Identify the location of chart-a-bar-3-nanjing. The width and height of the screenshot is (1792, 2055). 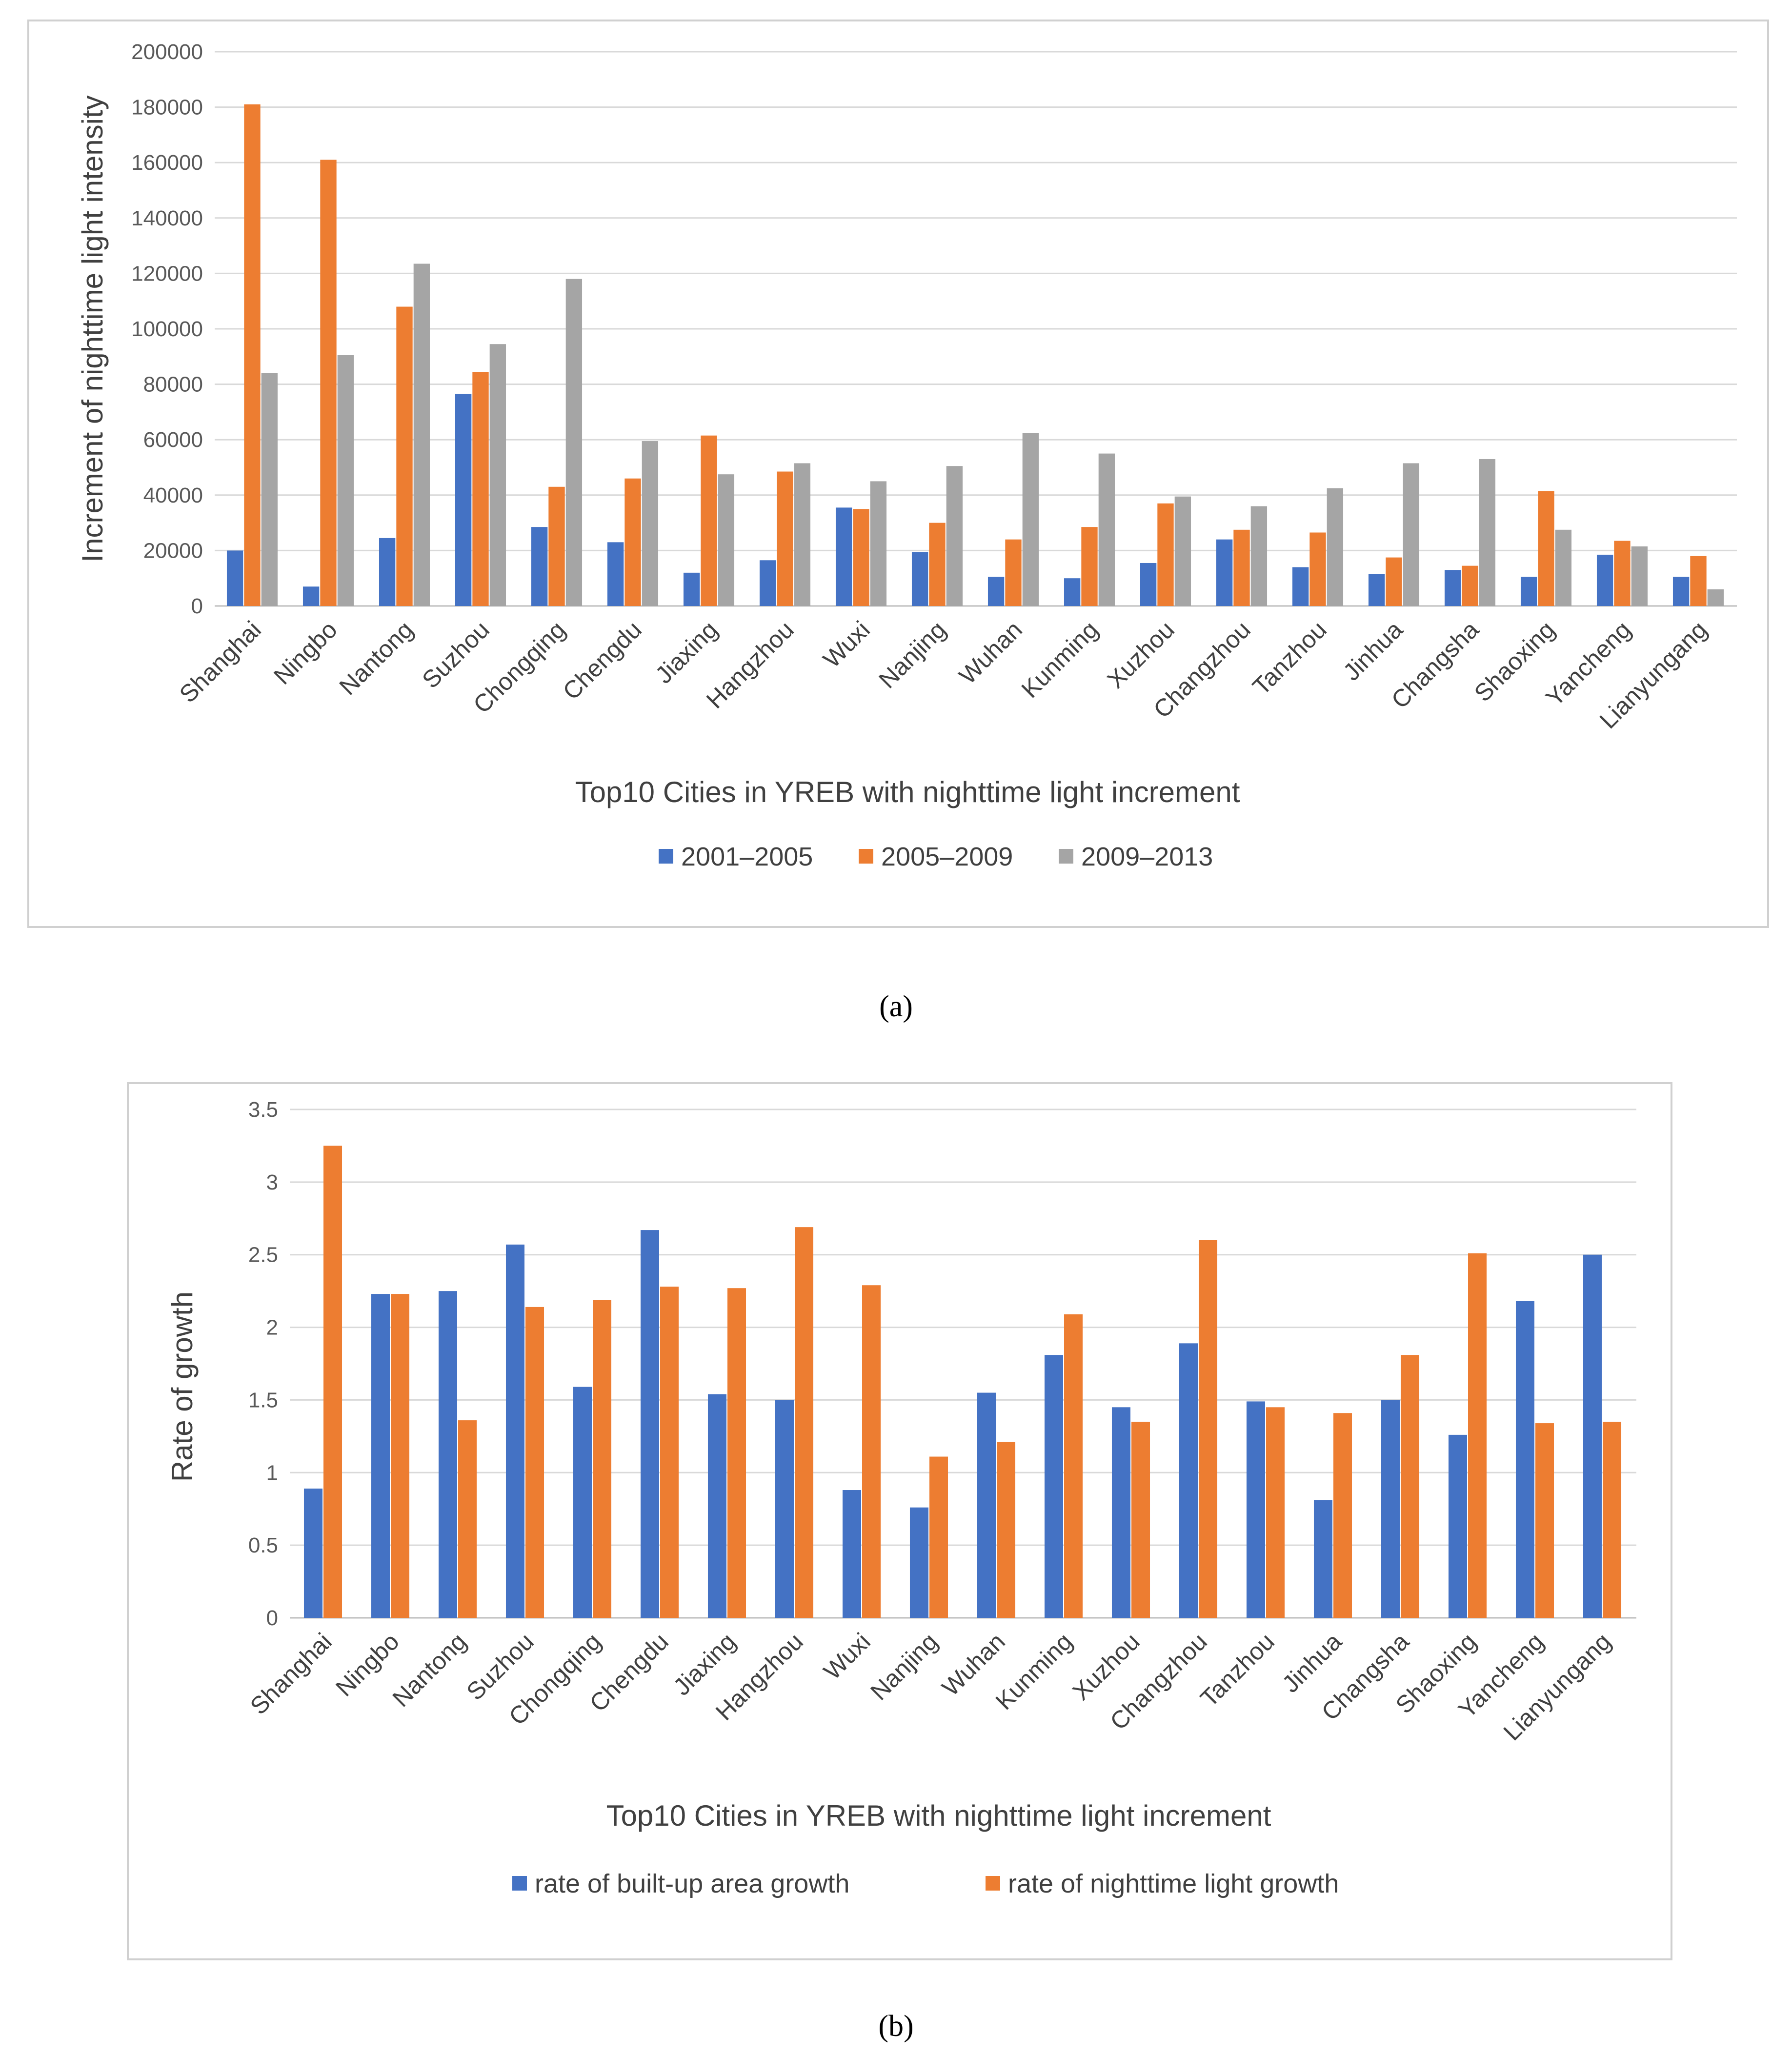
(954, 536).